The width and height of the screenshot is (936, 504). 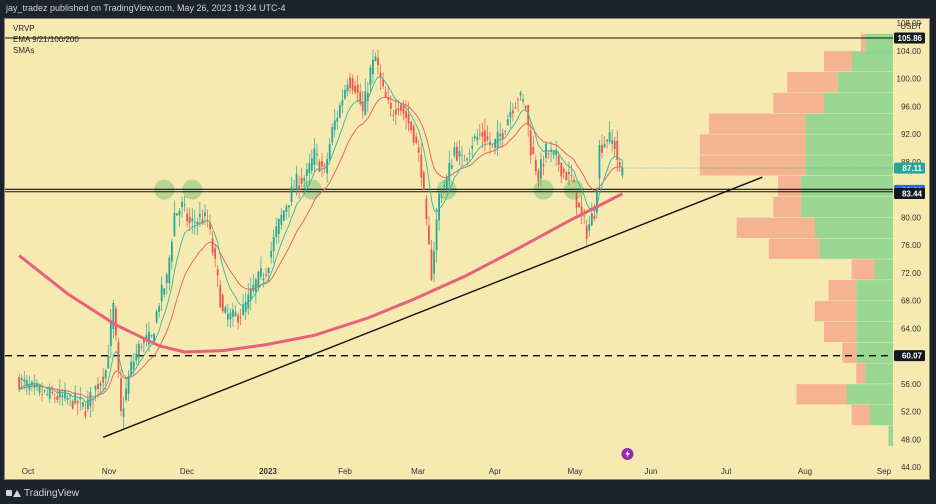 I want to click on legend-vrvp: VRVP, so click(x=24, y=28).